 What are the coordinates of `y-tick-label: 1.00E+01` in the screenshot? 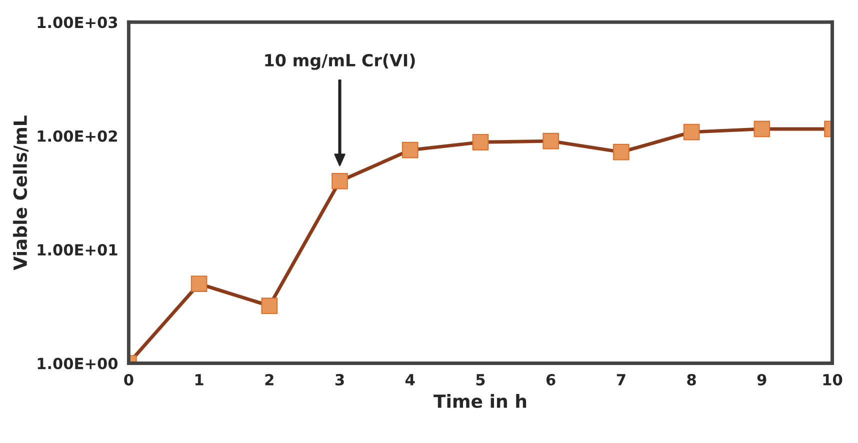 It's located at (78, 250).